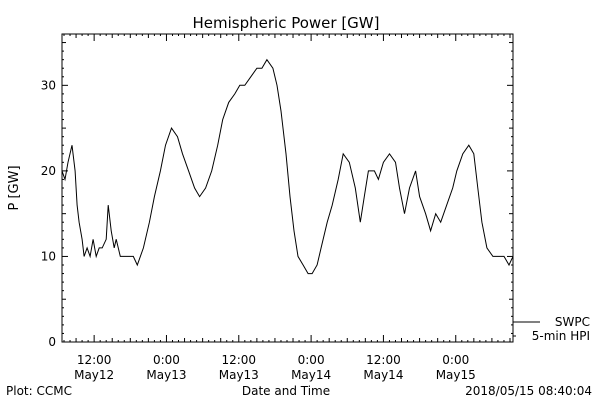 Image resolution: width=600 pixels, height=400 pixels. Describe the element at coordinates (14, 187) in the screenshot. I see `y-axis-label: P [GW]` at that location.